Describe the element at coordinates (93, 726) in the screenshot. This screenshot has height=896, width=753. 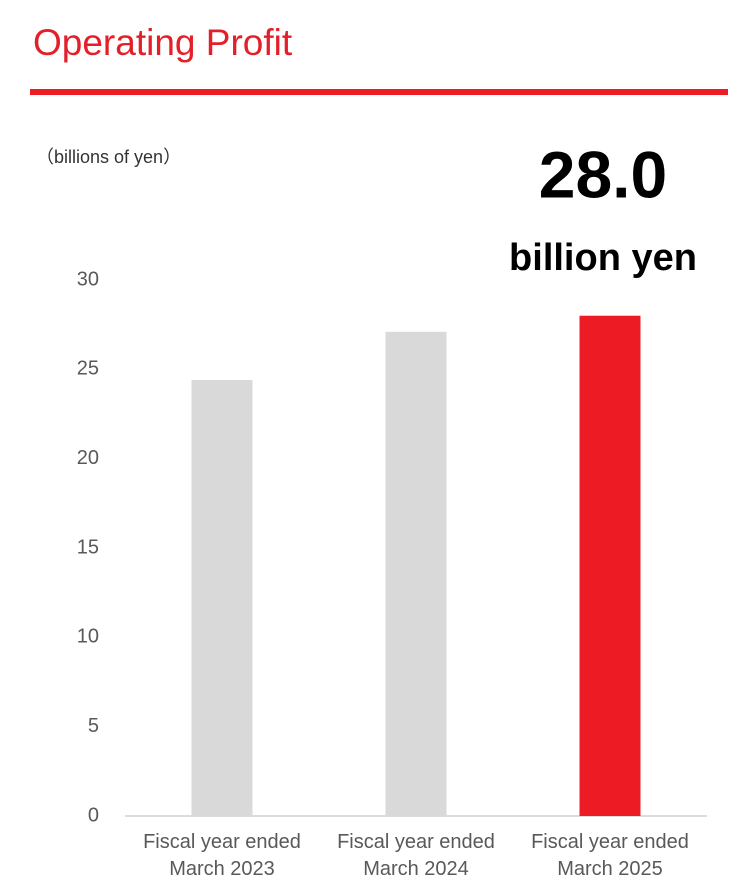
I see `y-tick-label: 5` at that location.